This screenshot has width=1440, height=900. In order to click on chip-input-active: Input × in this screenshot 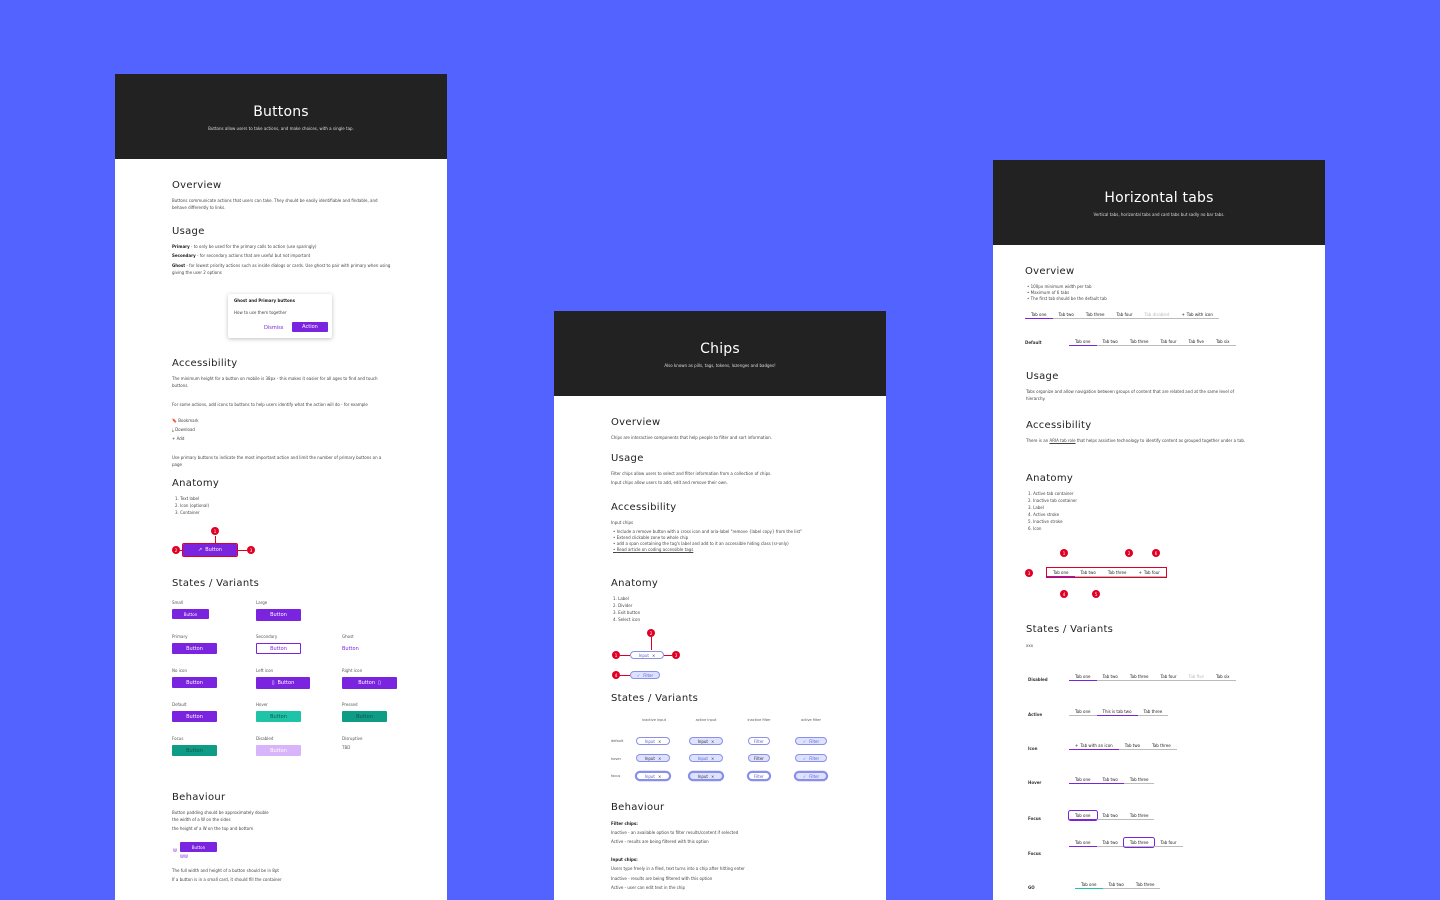, I will do `click(706, 741)`.